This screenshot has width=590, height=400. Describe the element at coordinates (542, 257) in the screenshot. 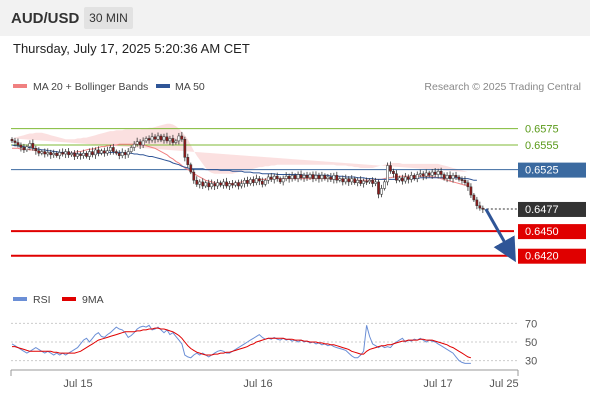

I see `level-label-0.6420: 0.6420` at that location.